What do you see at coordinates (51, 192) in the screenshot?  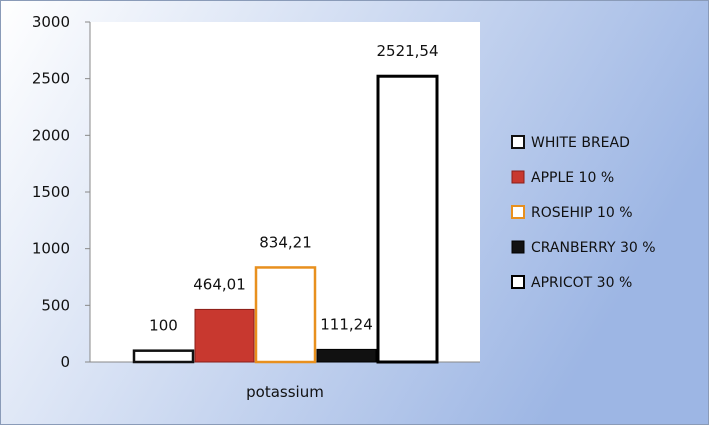 I see `y-tick-label: 1500` at bounding box center [51, 192].